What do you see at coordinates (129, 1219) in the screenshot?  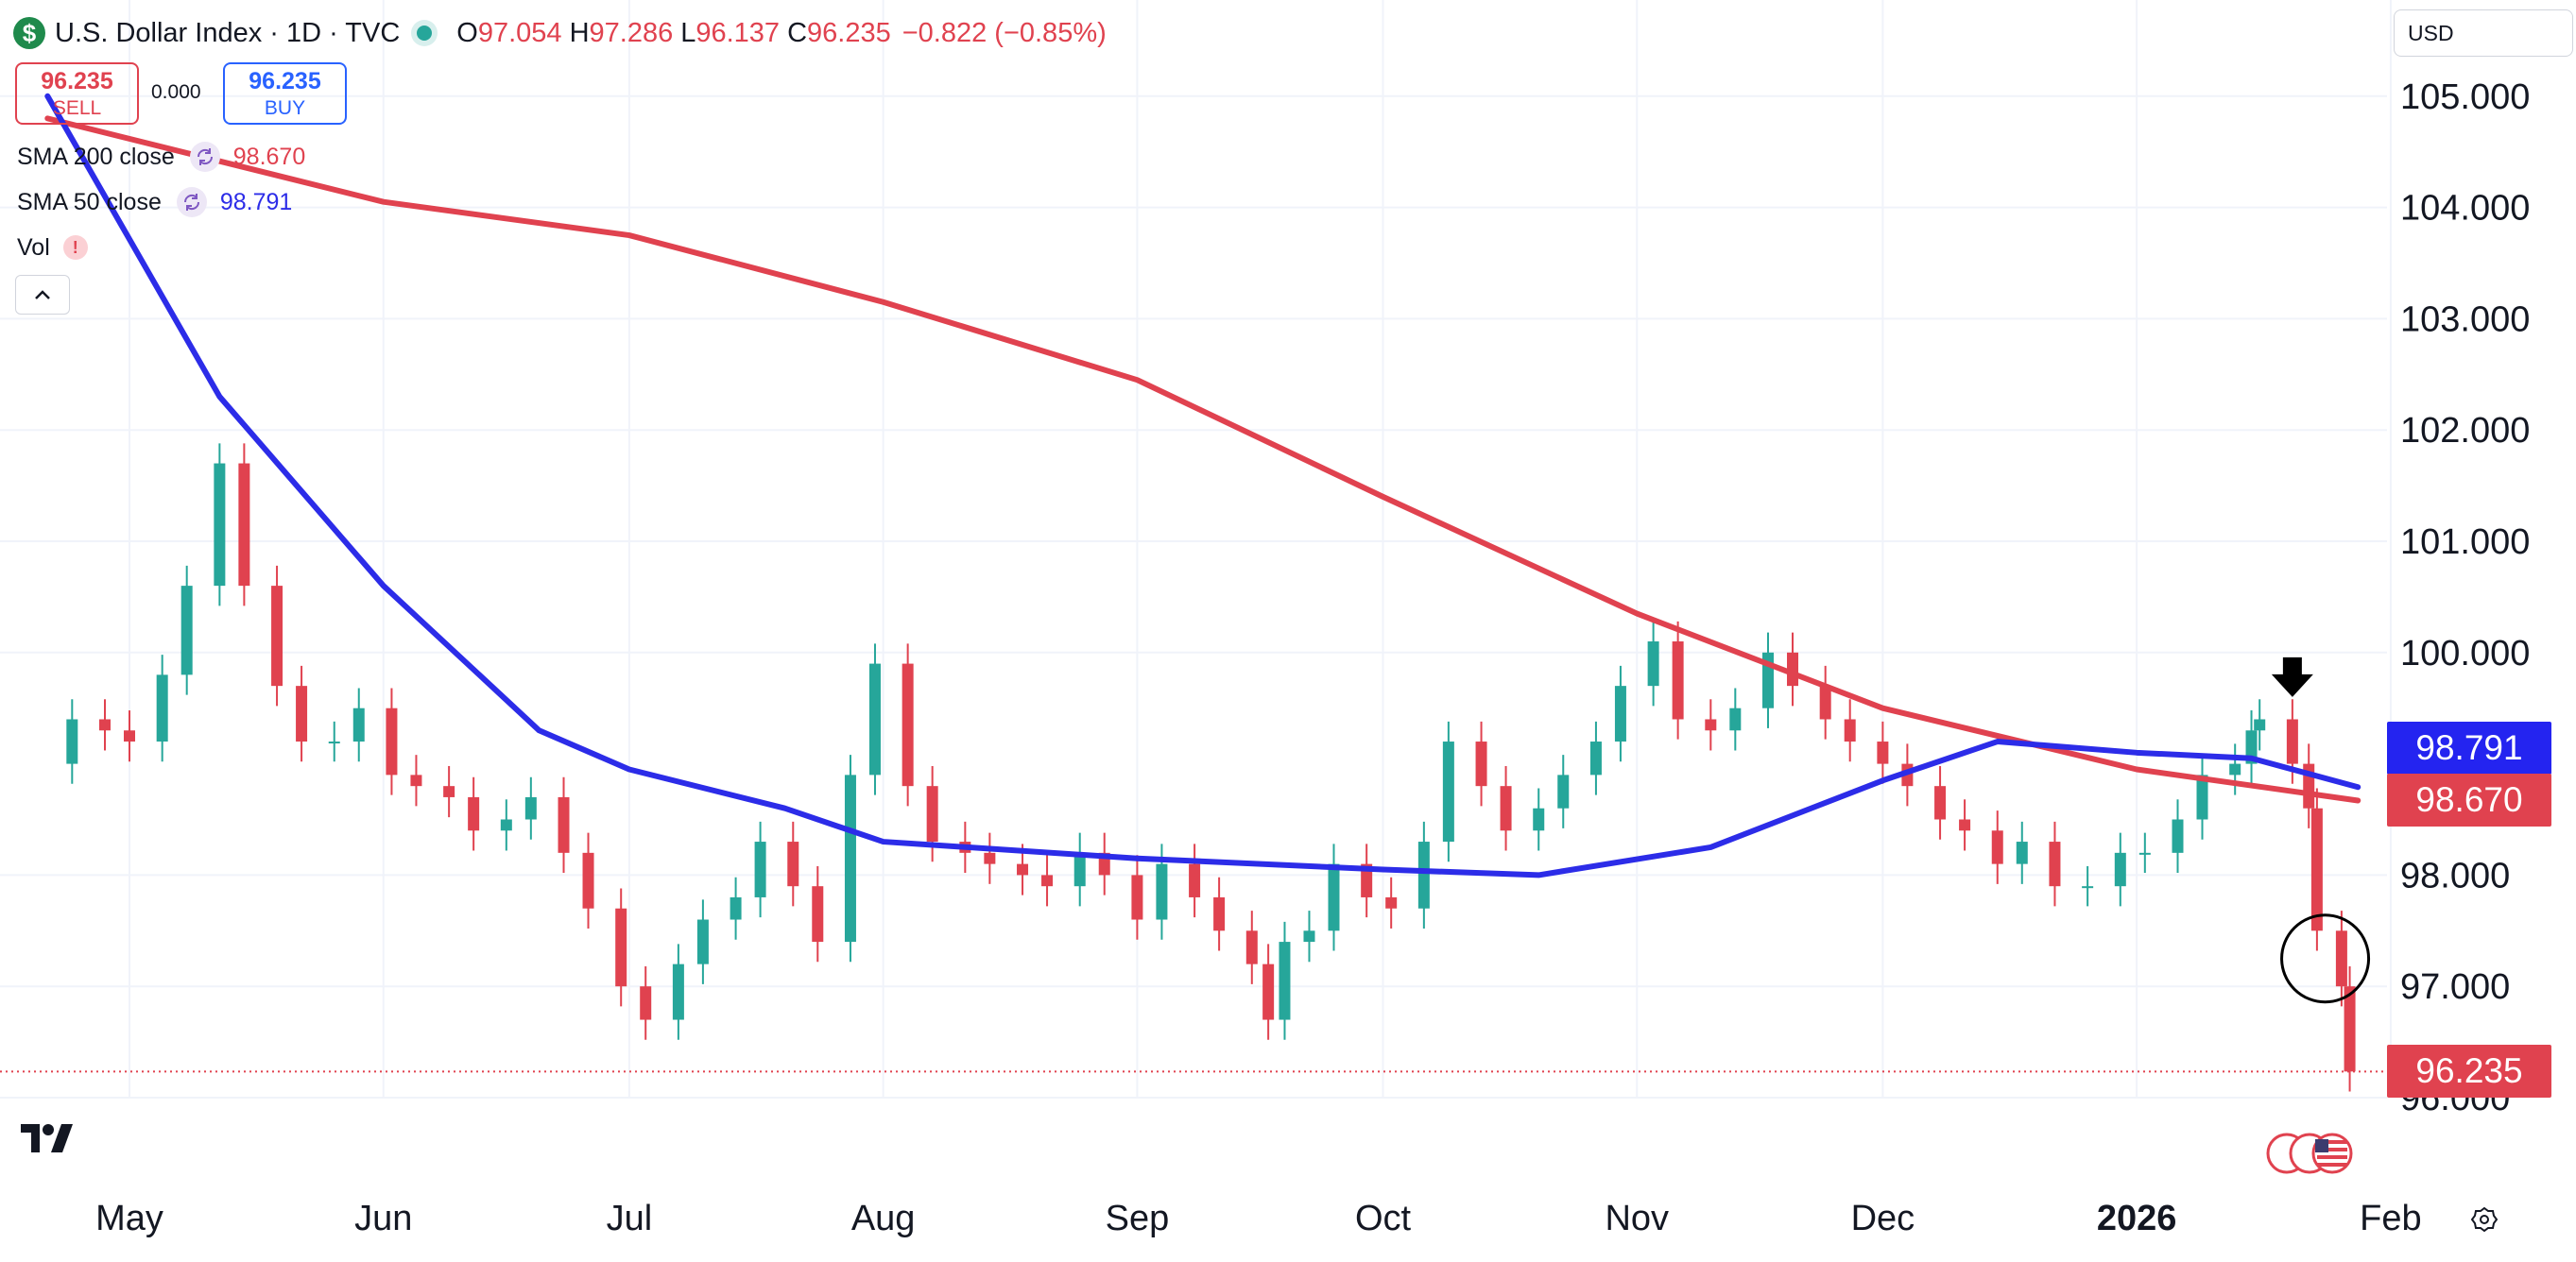 I see `x-tick-label: May` at bounding box center [129, 1219].